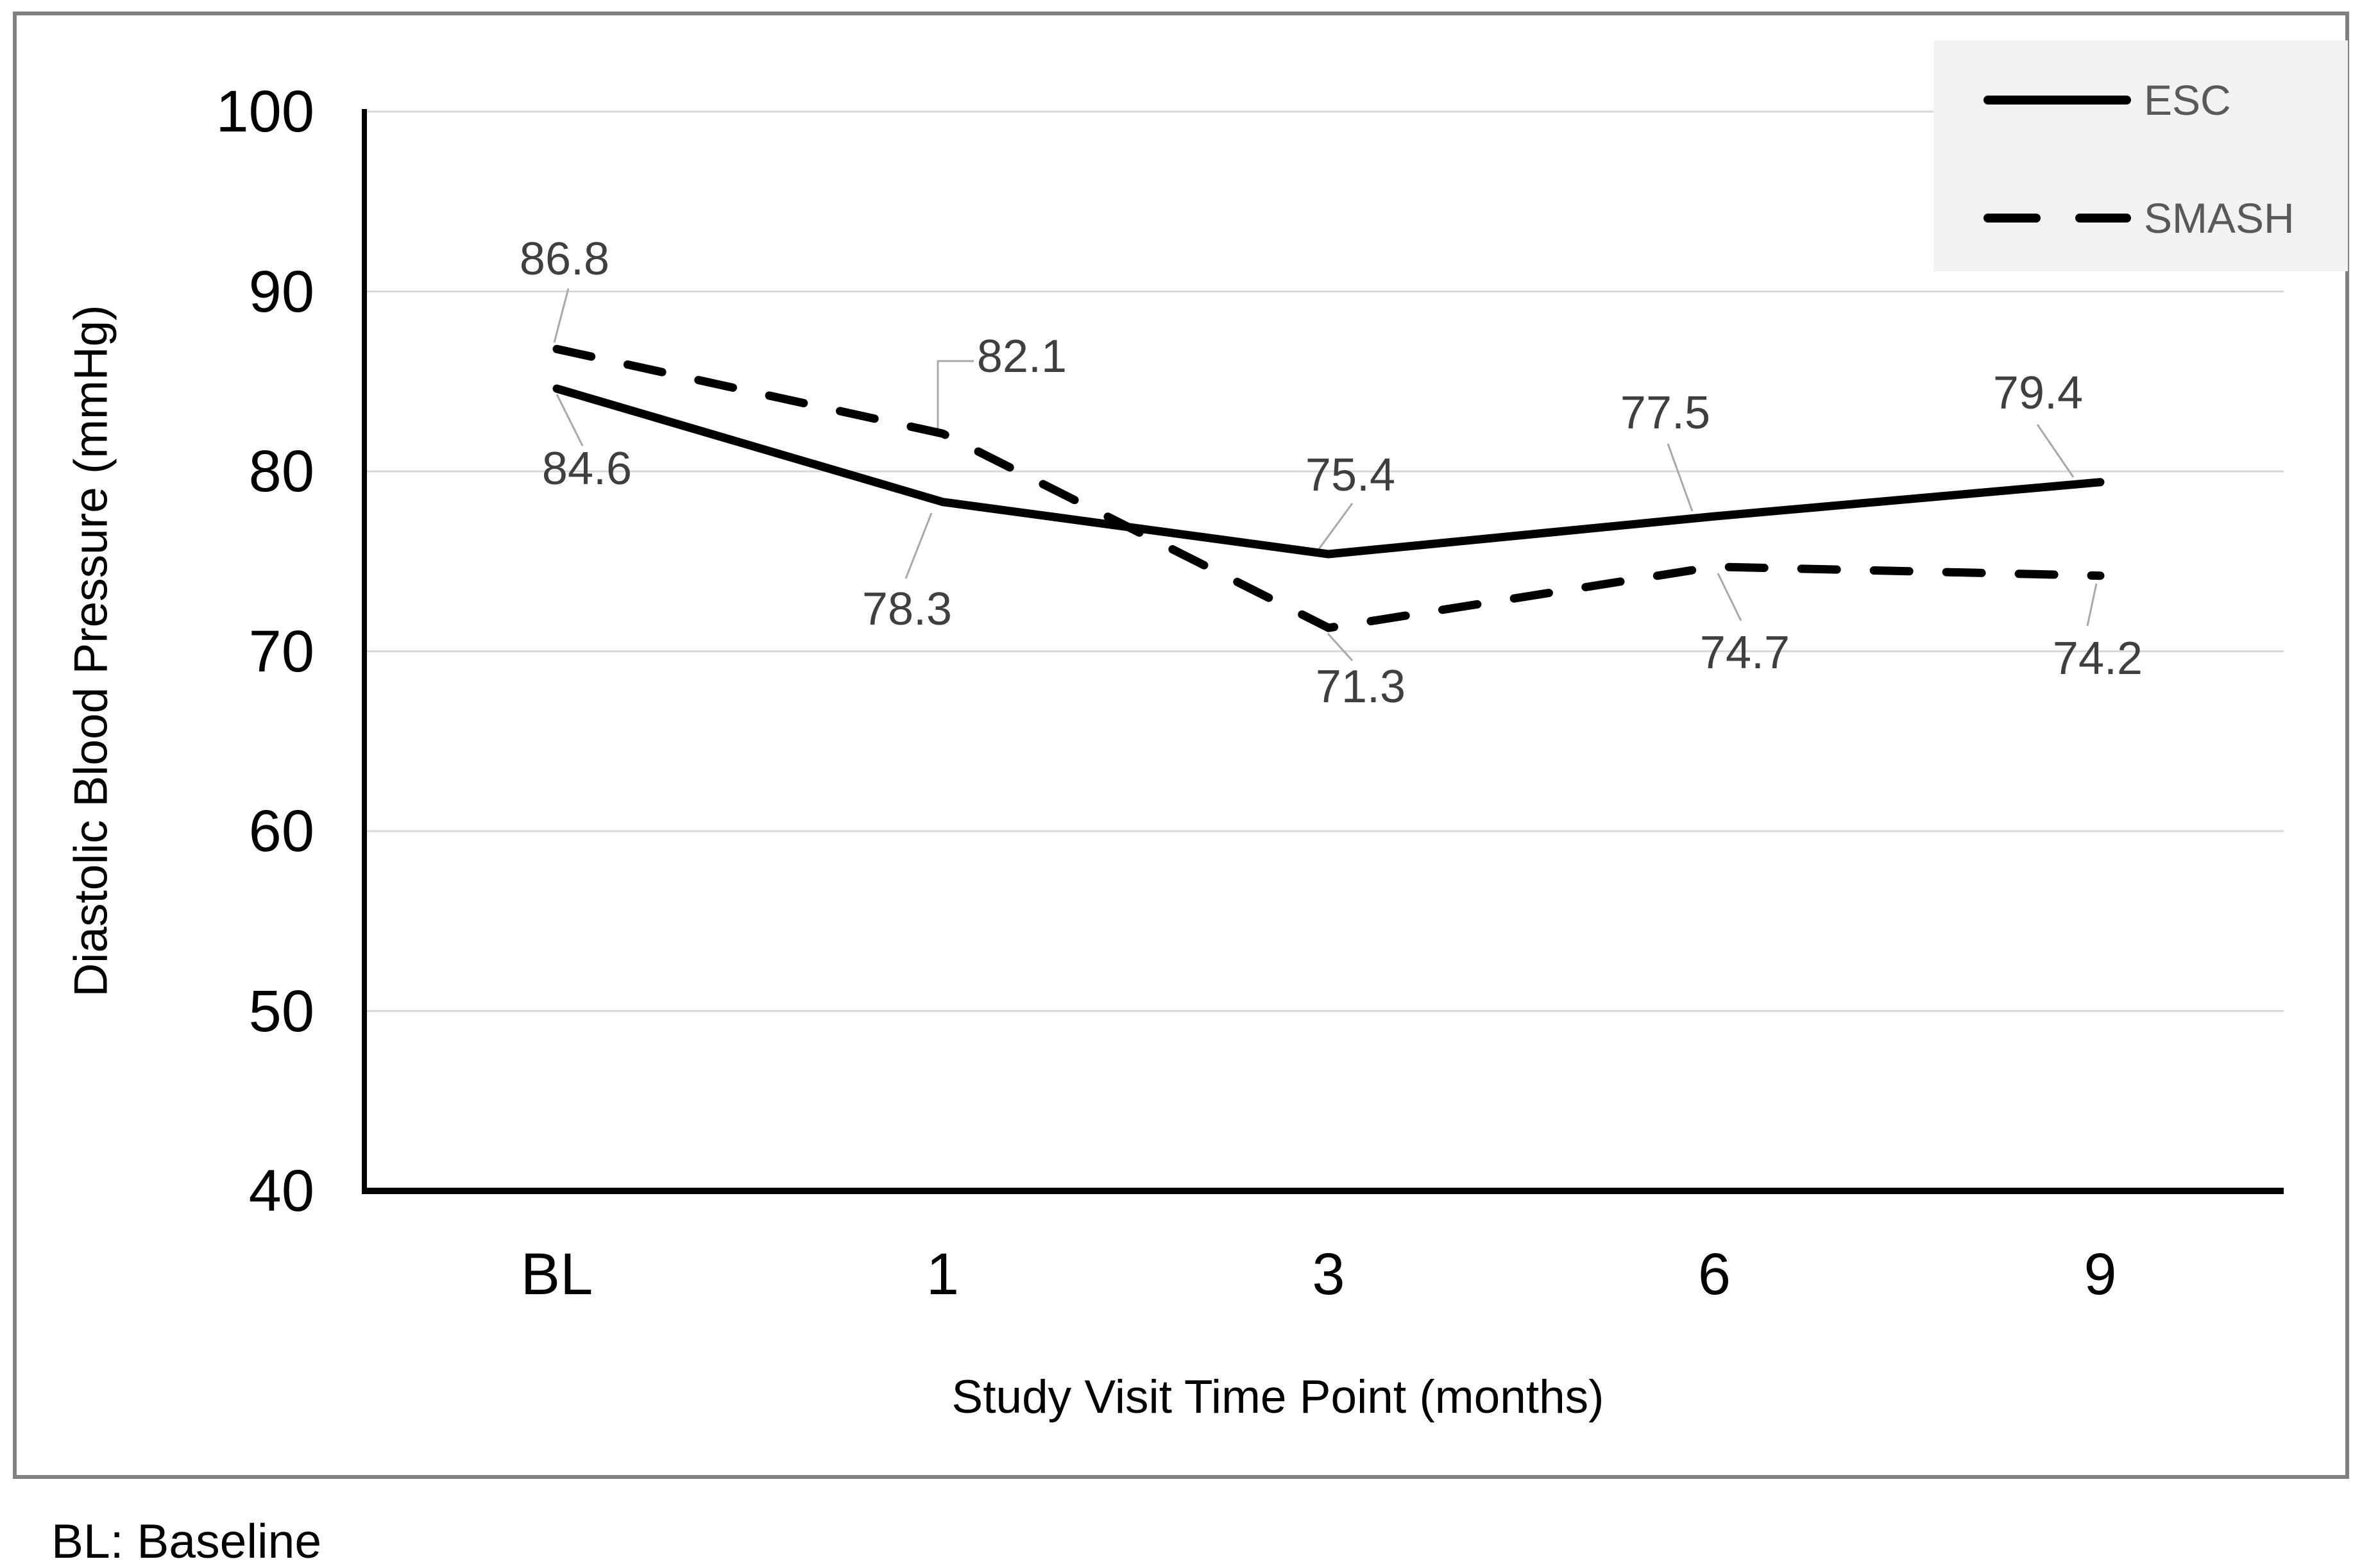 This screenshot has width=2353, height=1568. I want to click on esc-series-line, so click(1328, 472).